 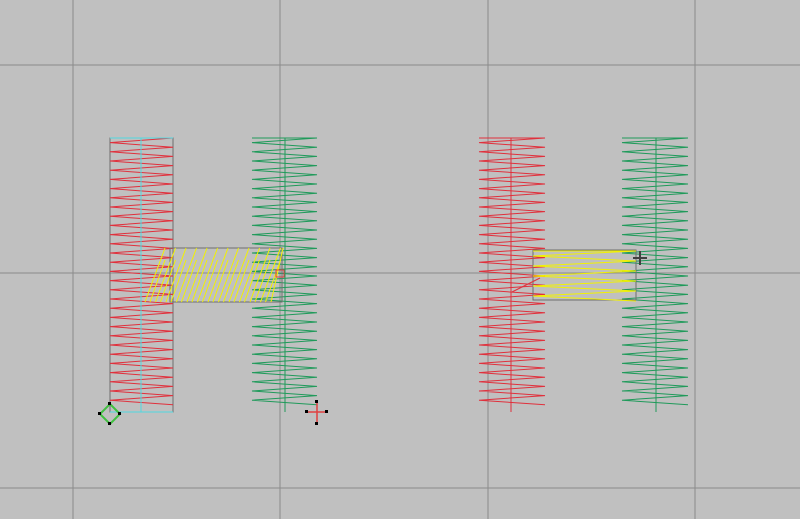 I want to click on stitch-point-marker, so click(x=280, y=273).